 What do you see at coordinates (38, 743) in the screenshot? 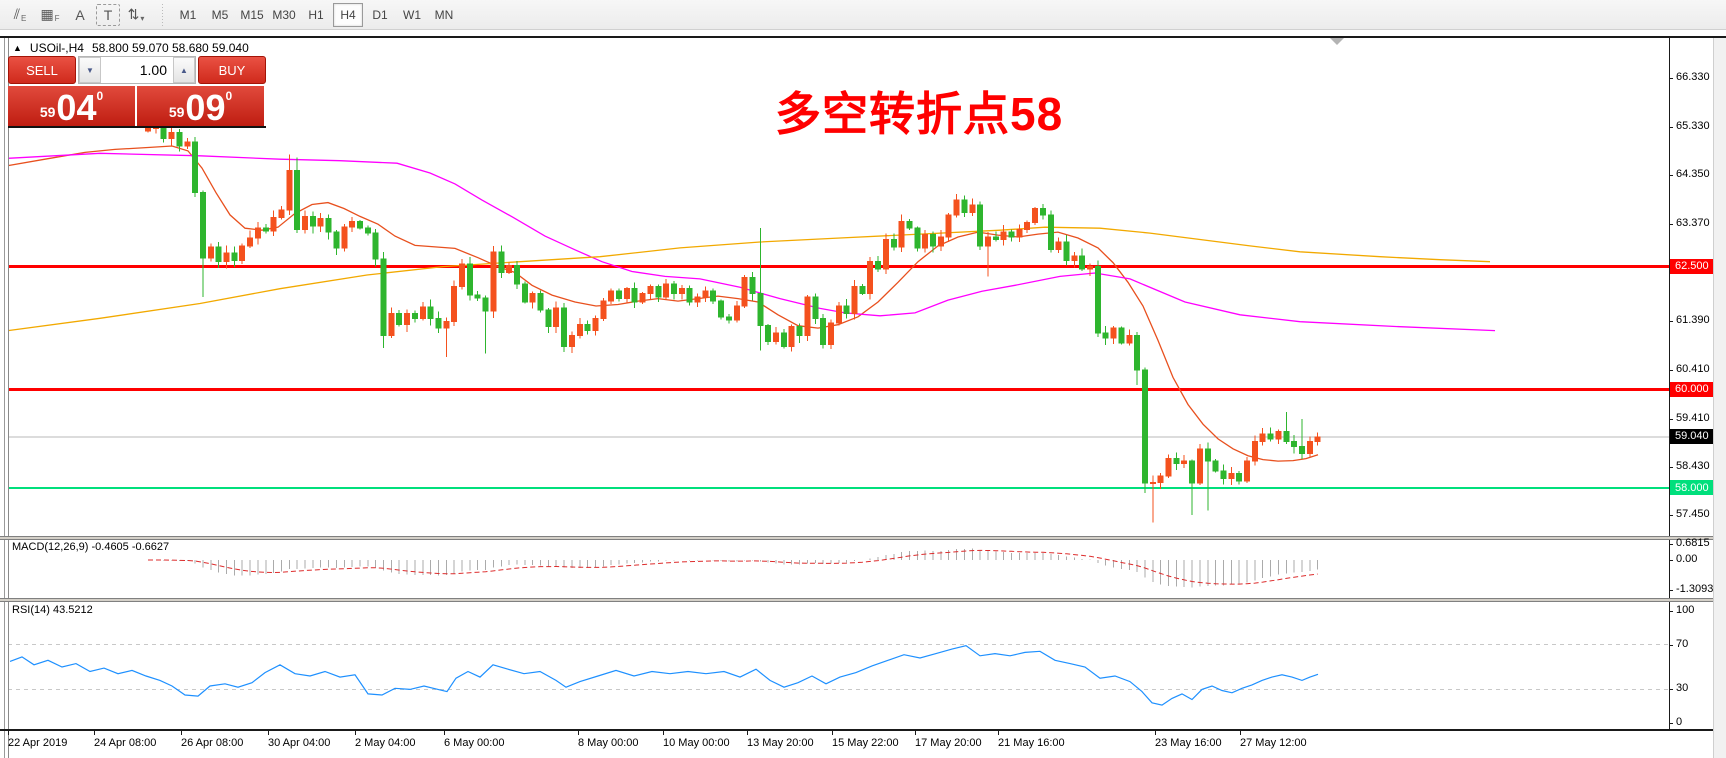
I see `time-axis-label: 22 Apr 2019` at bounding box center [38, 743].